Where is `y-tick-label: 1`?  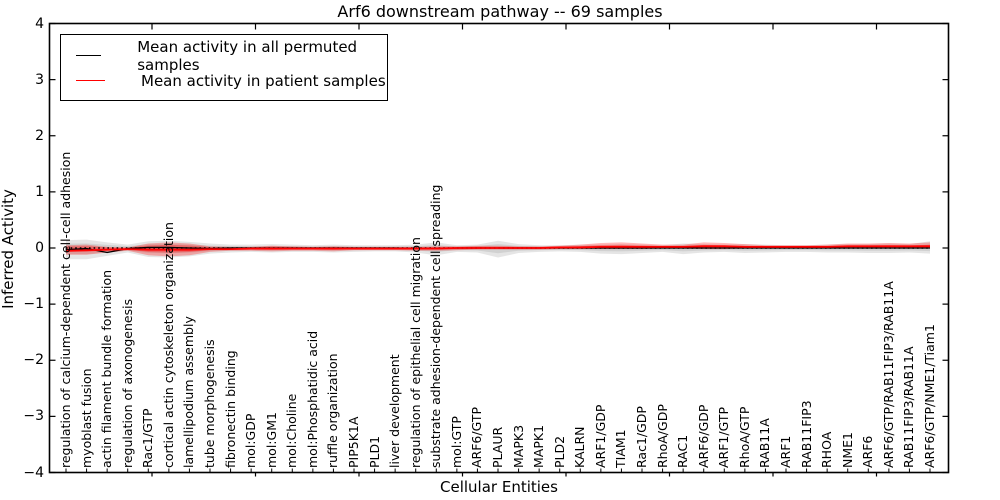
y-tick-label: 1 is located at coordinates (39, 191).